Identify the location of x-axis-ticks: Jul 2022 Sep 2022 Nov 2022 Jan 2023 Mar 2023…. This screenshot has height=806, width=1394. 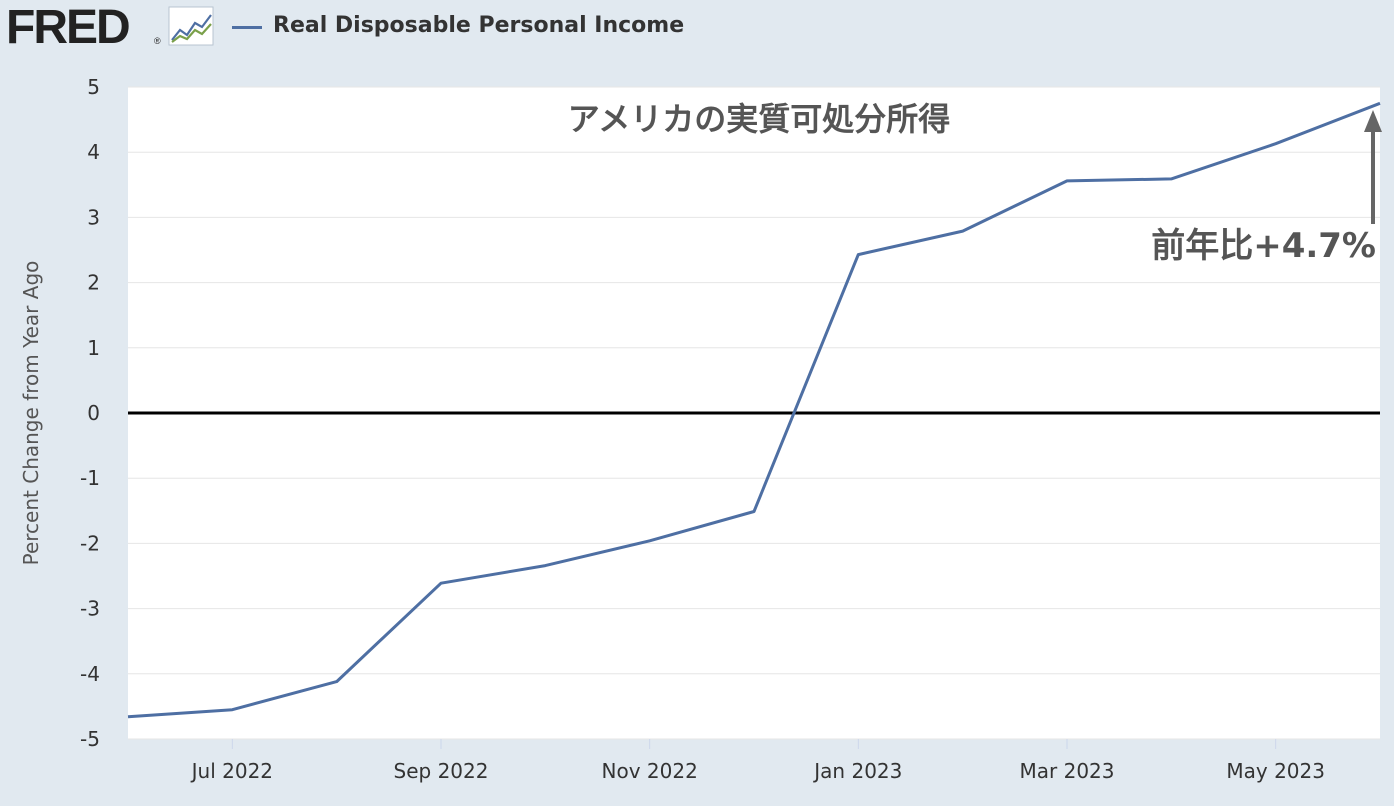
(757, 761).